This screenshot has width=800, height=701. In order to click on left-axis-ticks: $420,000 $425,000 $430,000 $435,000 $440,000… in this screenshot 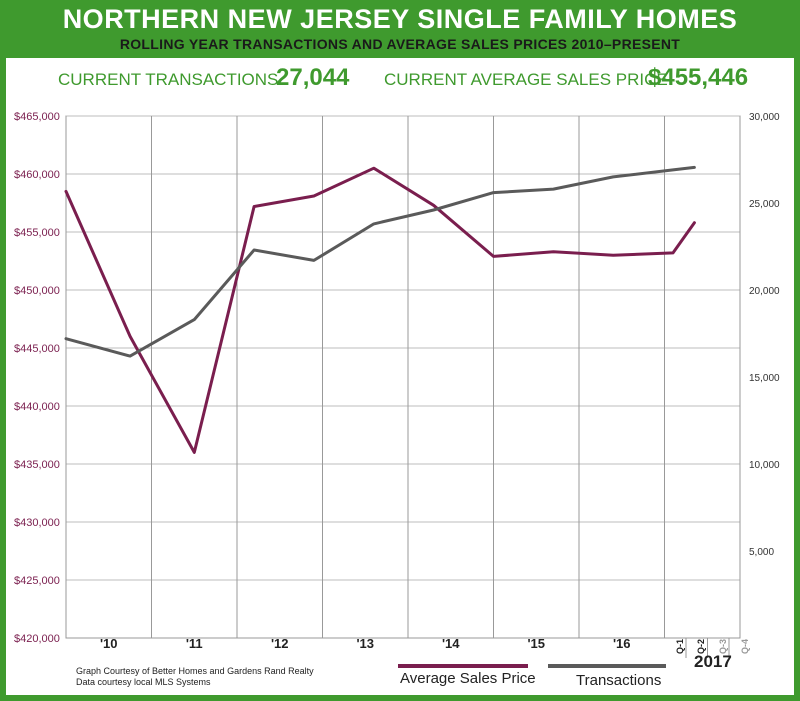, I will do `click(37, 378)`.